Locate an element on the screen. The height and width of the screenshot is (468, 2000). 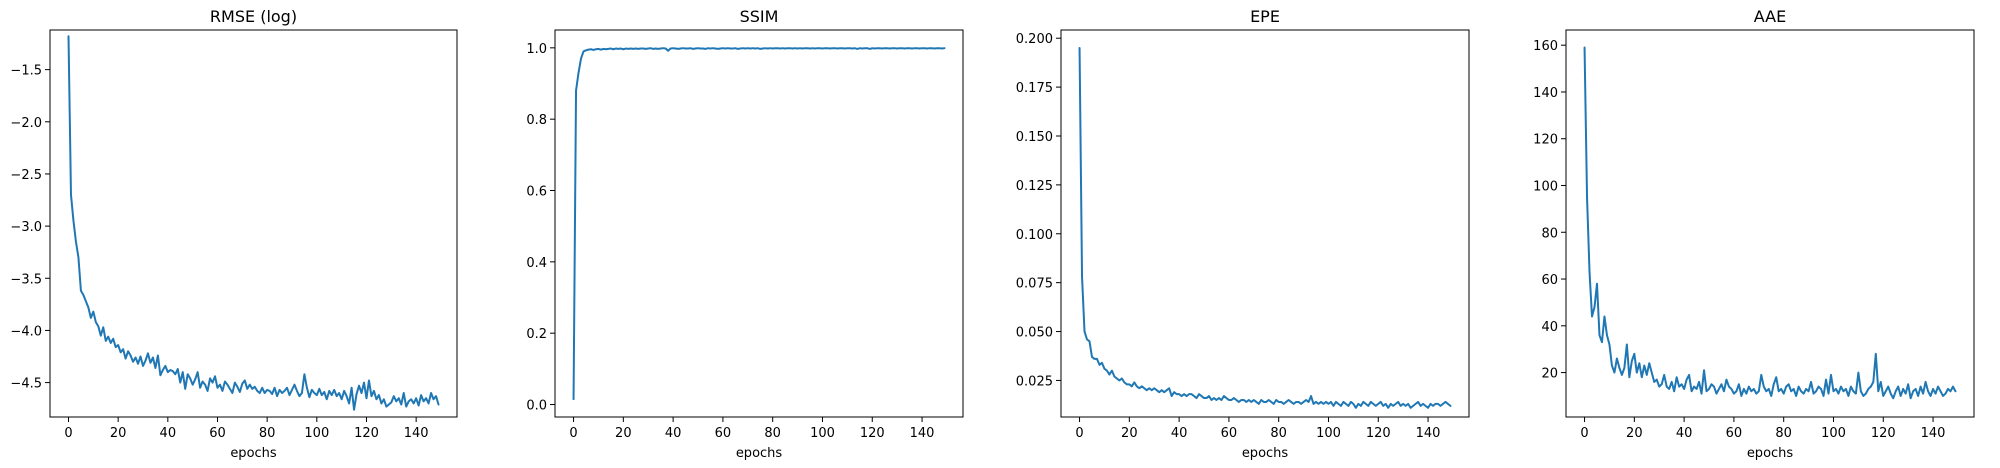
y-tick-label: 0.100 is located at coordinates (1034, 235).